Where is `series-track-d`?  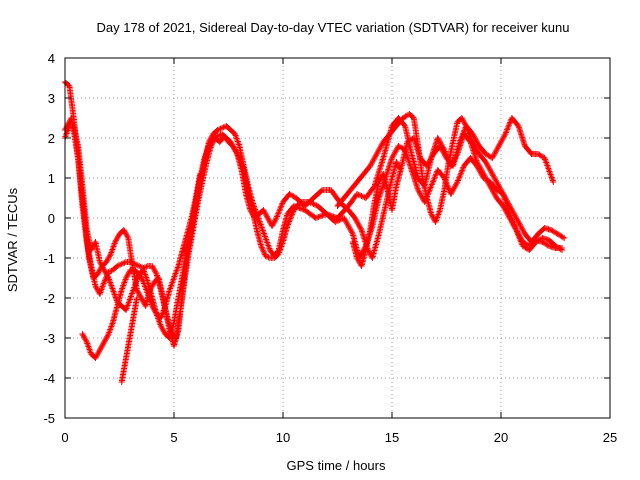 series-track-d is located at coordinates (141, 266).